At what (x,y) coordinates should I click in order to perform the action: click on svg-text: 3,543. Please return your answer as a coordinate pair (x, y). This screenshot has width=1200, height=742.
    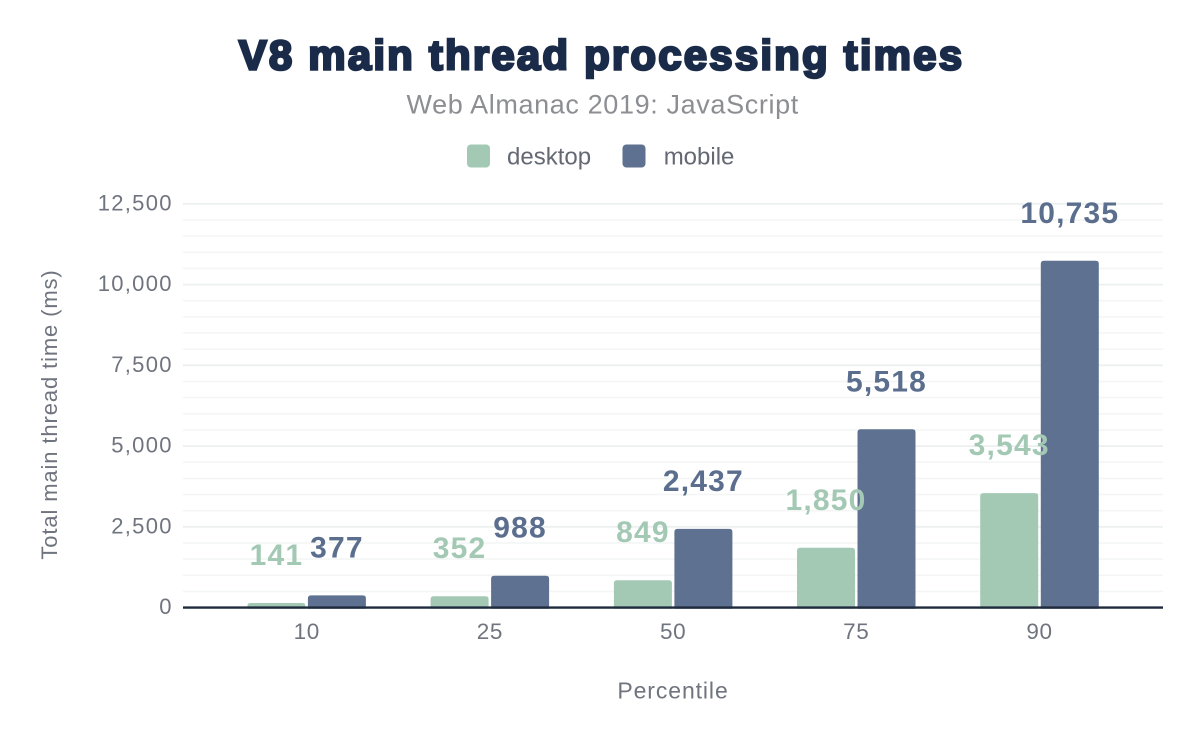
    Looking at the image, I should click on (1009, 445).